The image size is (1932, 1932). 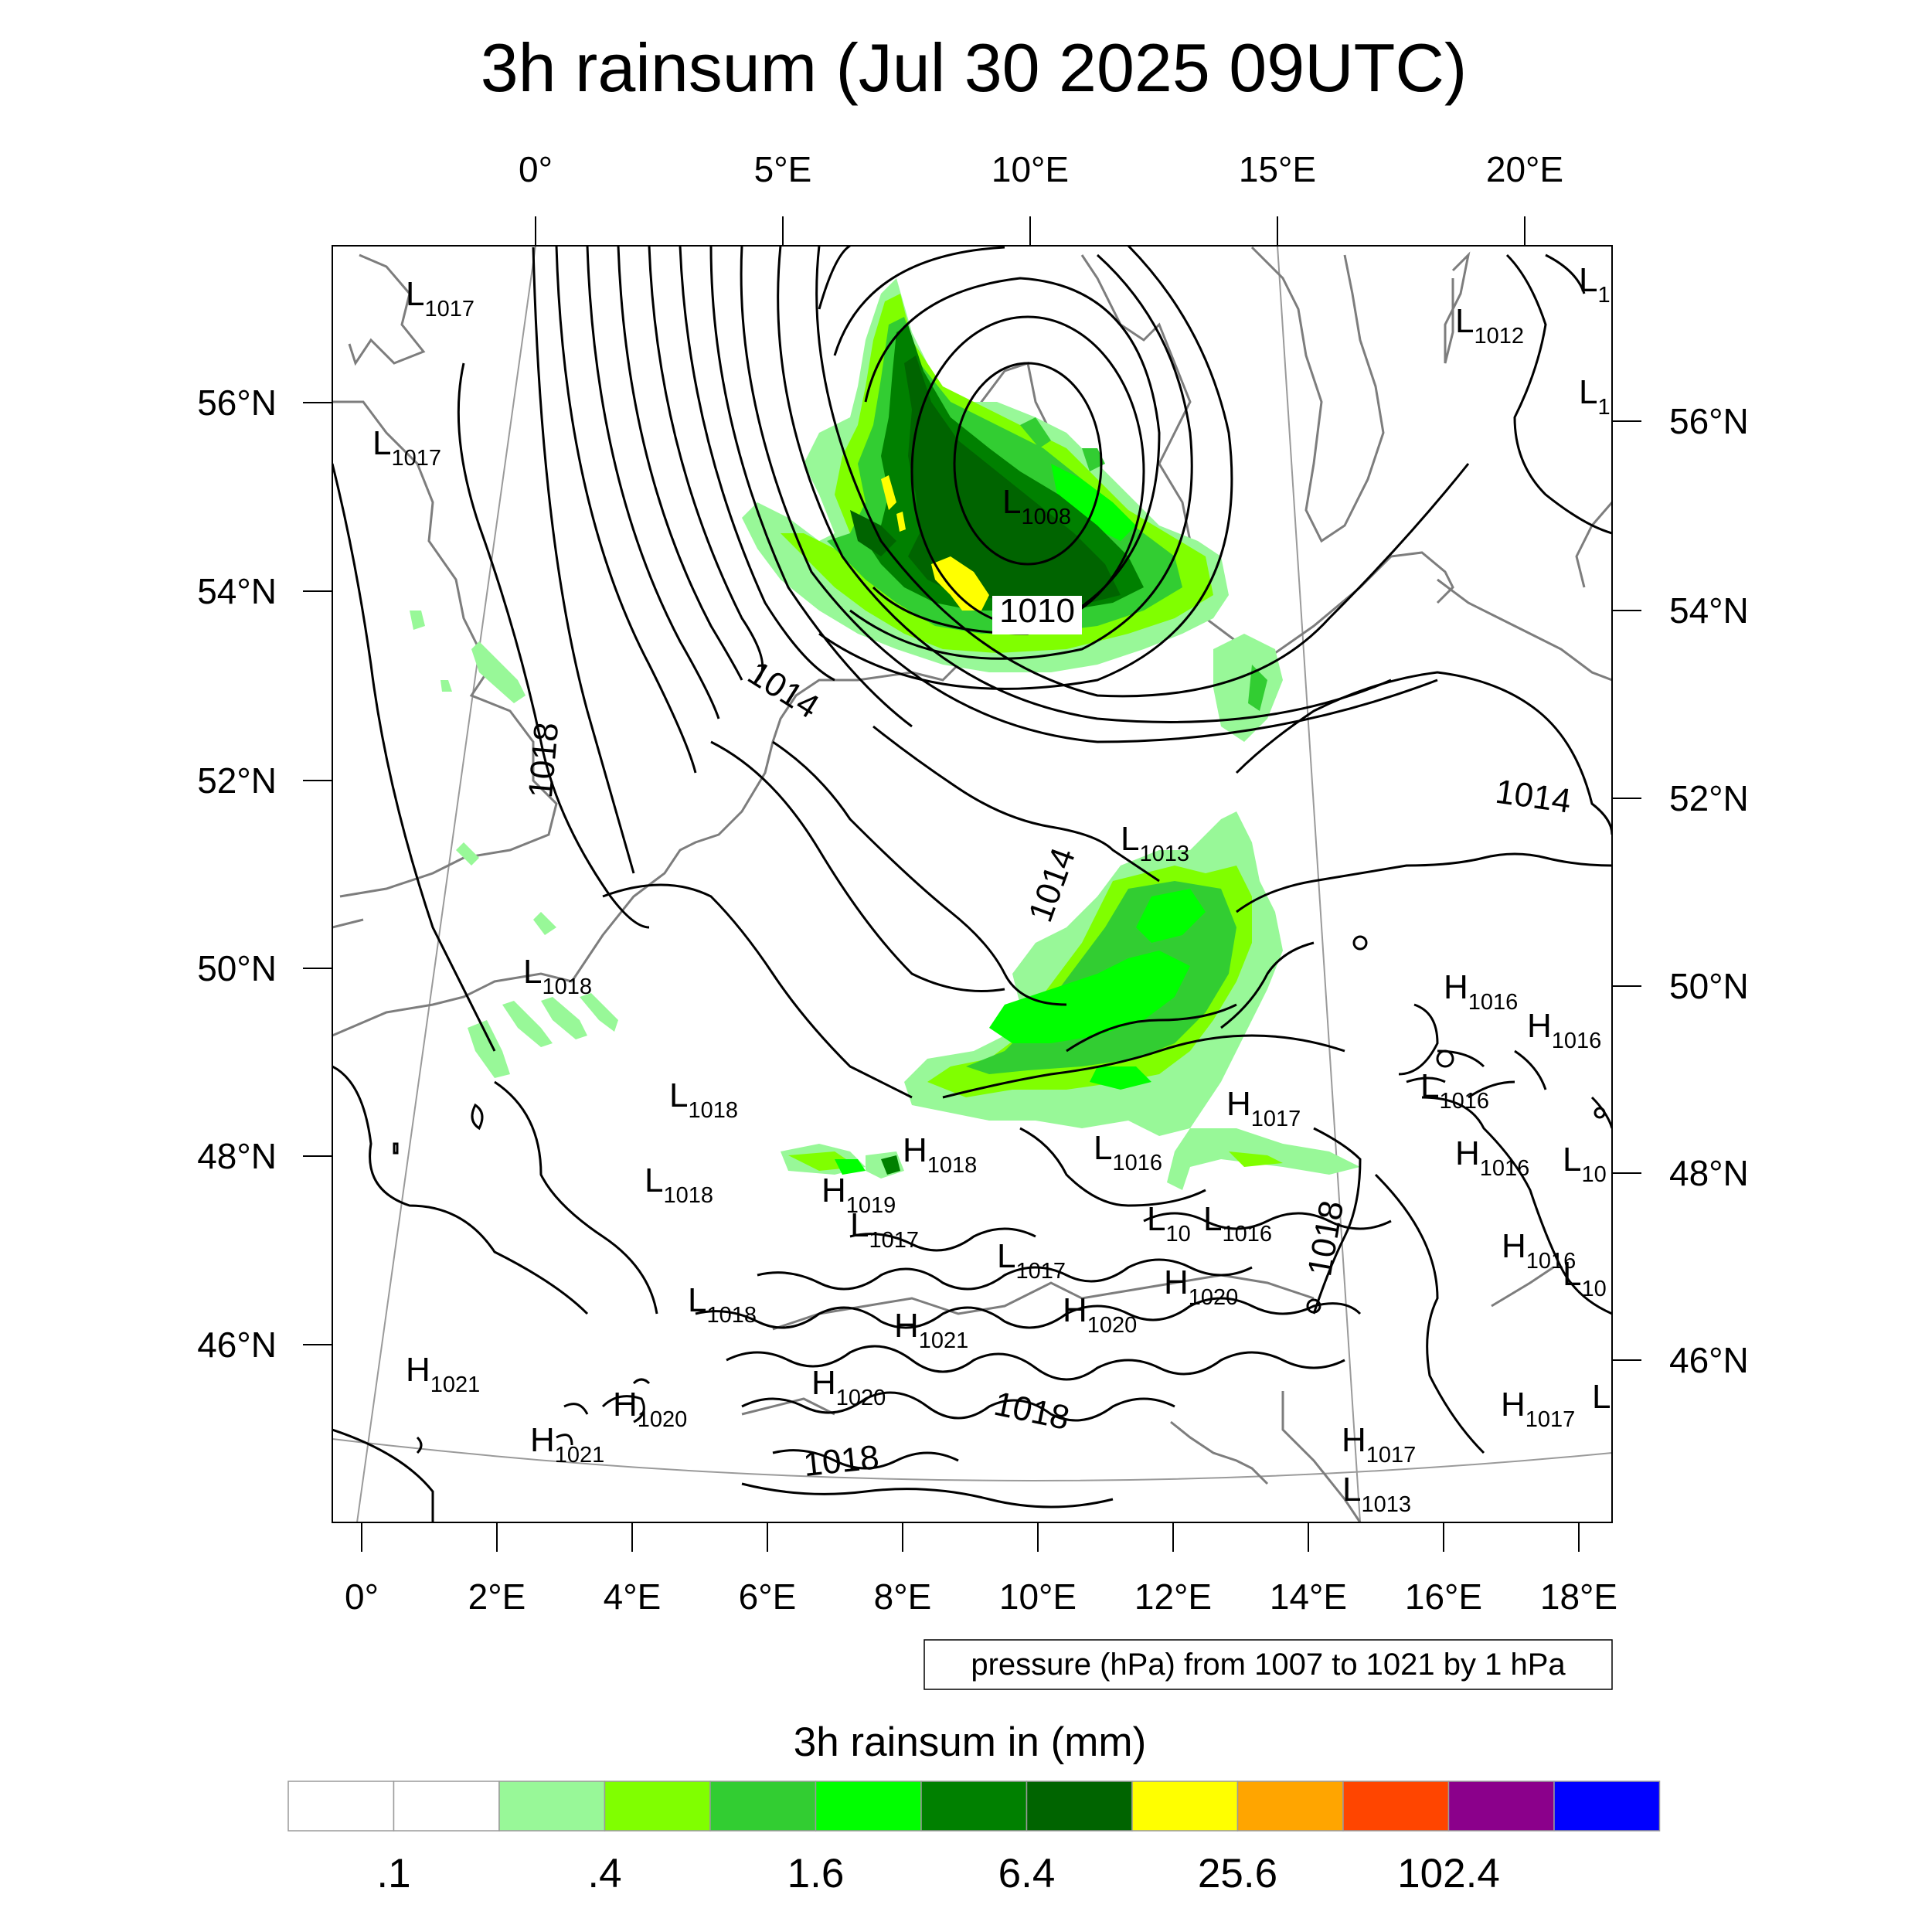 I want to click on bottom-lon-label: 16°E, so click(x=1444, y=1597).